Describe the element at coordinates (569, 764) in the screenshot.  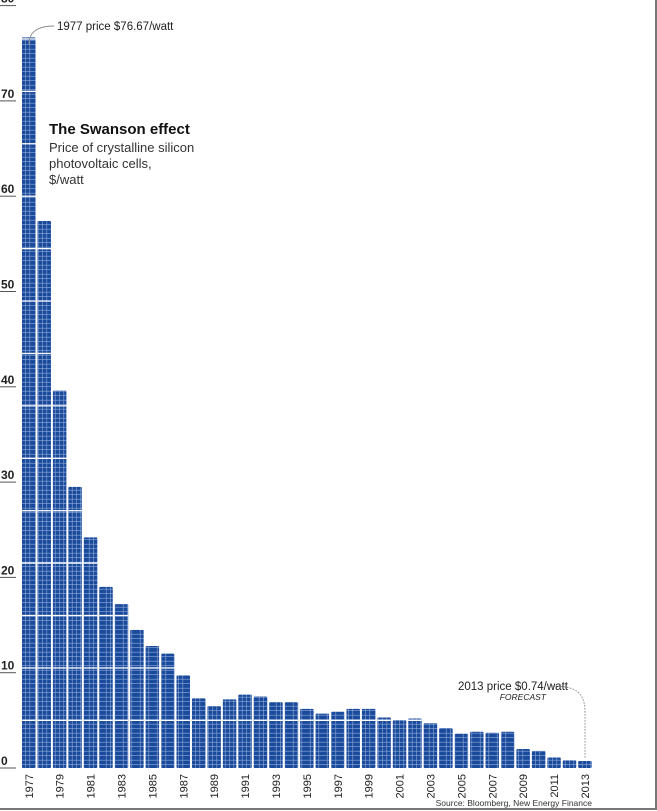
I see `bar-2012` at that location.